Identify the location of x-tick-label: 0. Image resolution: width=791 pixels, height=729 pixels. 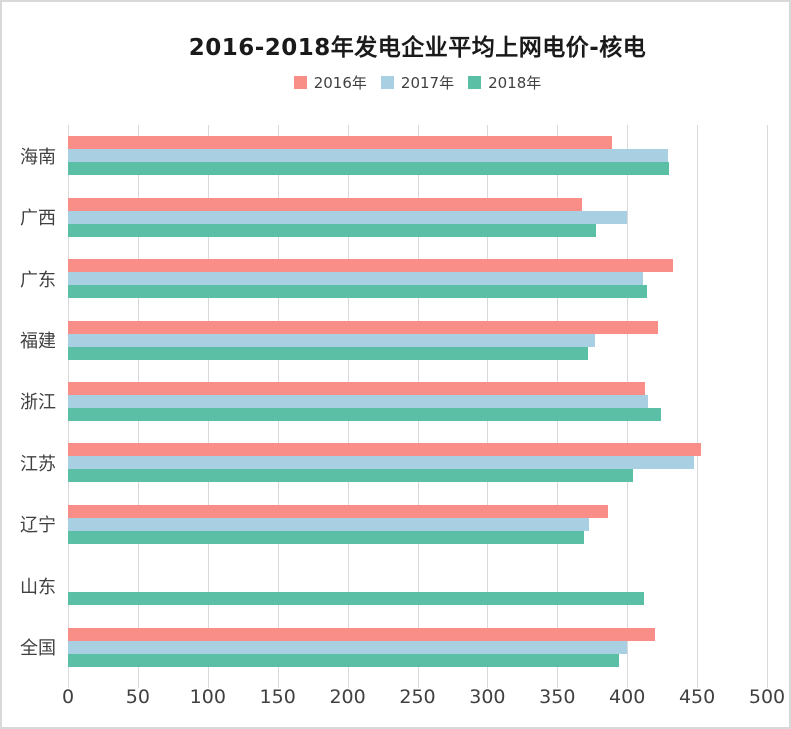
(68, 697).